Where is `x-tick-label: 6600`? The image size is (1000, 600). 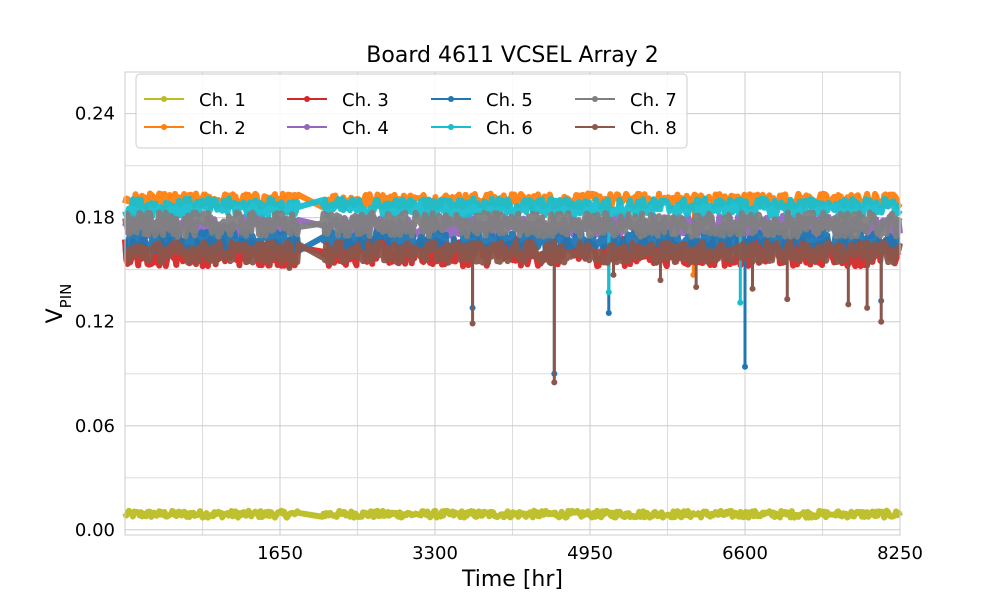
x-tick-label: 6600 is located at coordinates (745, 553).